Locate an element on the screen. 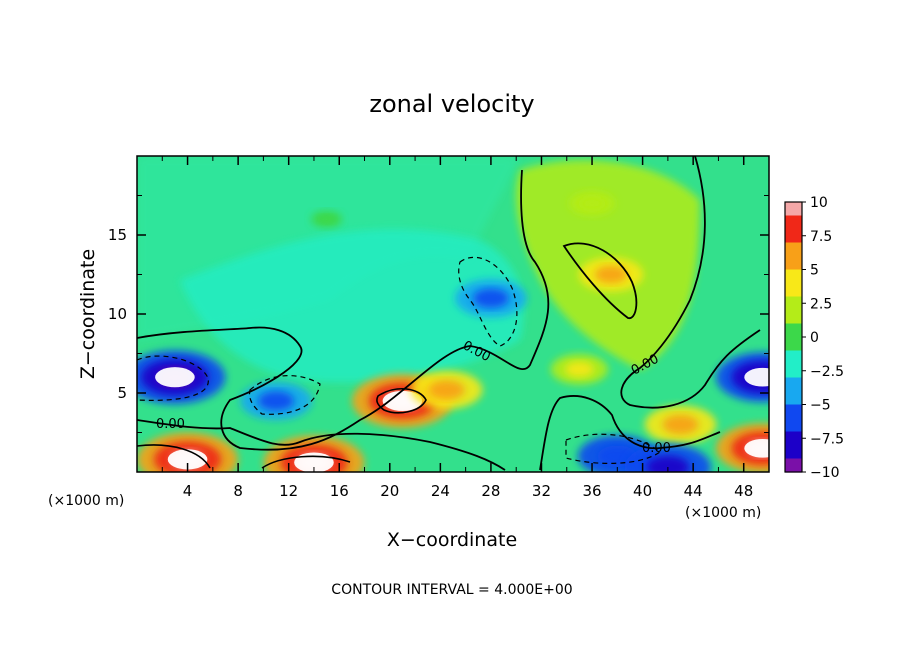  dashed-contour-mid is located at coordinates (284, 395).